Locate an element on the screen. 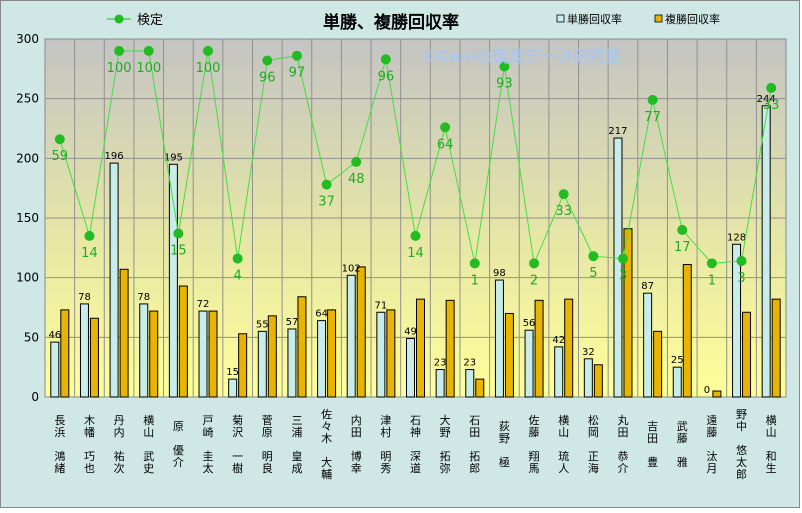 The width and height of the screenshot is (802, 513). data-label-tansho: 244 is located at coordinates (766, 99).